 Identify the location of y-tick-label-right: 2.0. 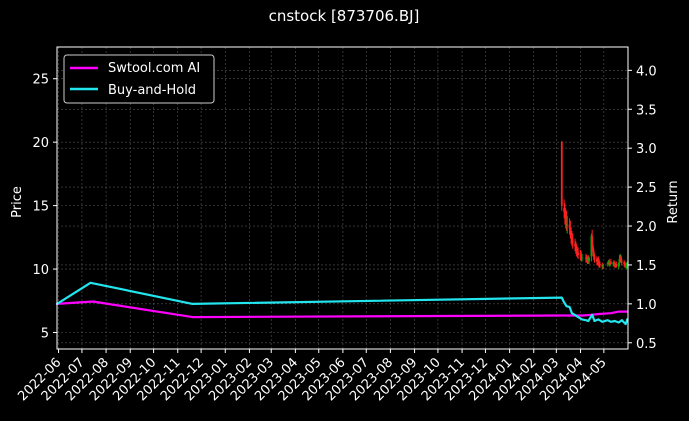
(646, 227).